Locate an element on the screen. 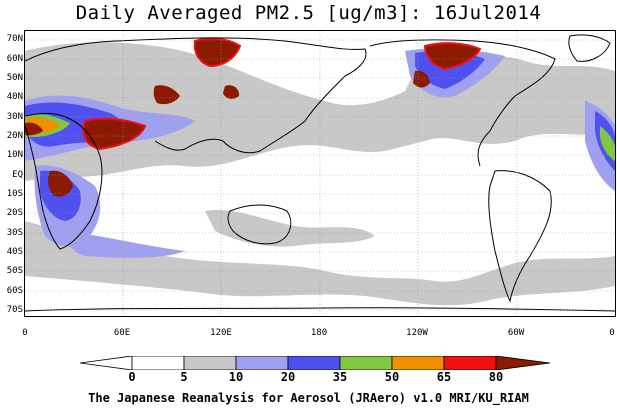 The height and width of the screenshot is (410, 617). greenland-coast is located at coordinates (589, 48).